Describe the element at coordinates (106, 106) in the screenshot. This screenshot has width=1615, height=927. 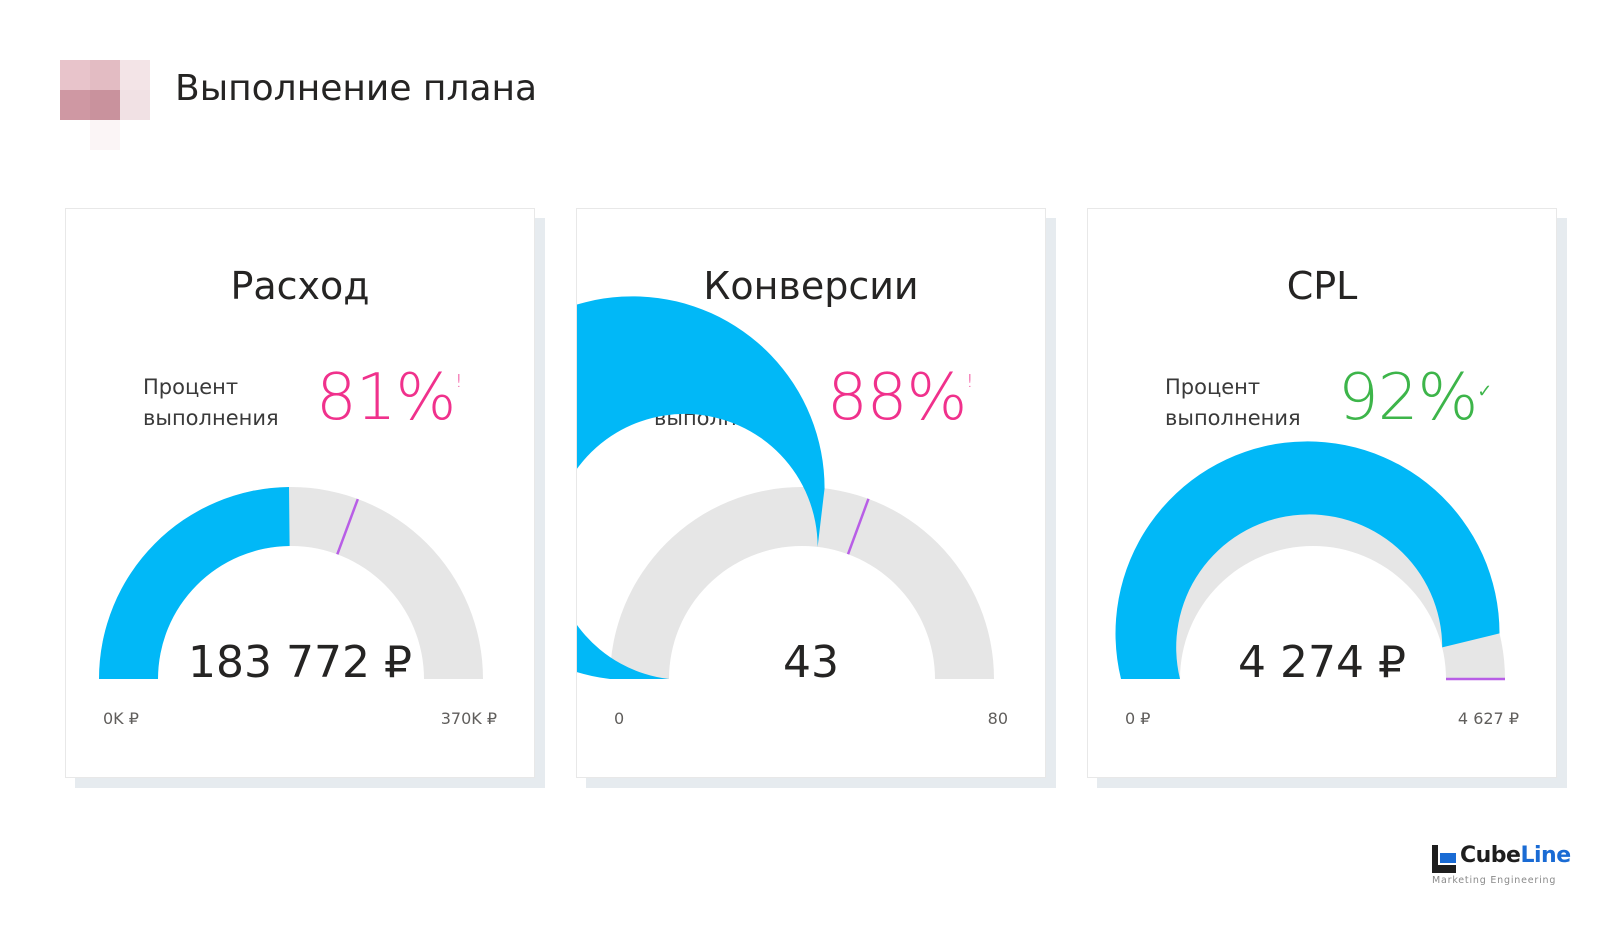
I see `report-logo` at that location.